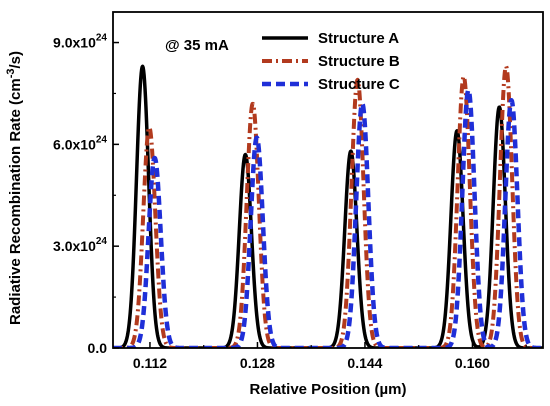 This screenshot has width=550, height=406. What do you see at coordinates (359, 61) in the screenshot?
I see `legend-label: Structure B` at bounding box center [359, 61].